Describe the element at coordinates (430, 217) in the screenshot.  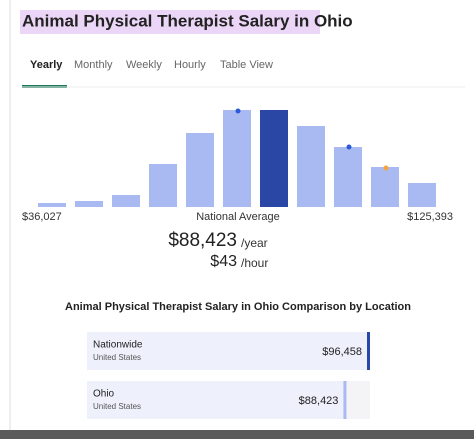
I see `x-tick-label: $125,393` at that location.